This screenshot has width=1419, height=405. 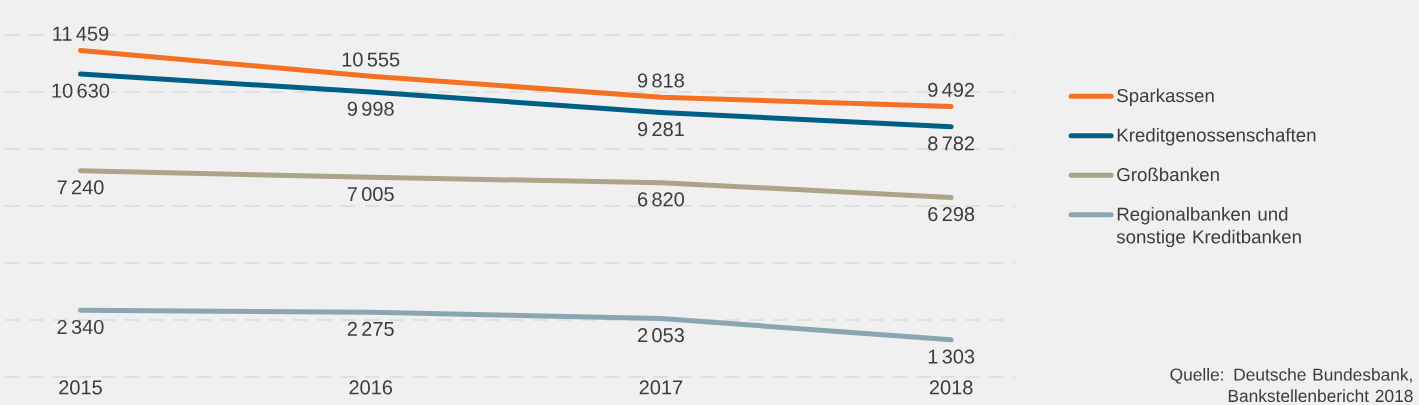 I want to click on data-label: 9 818, so click(x=660, y=80).